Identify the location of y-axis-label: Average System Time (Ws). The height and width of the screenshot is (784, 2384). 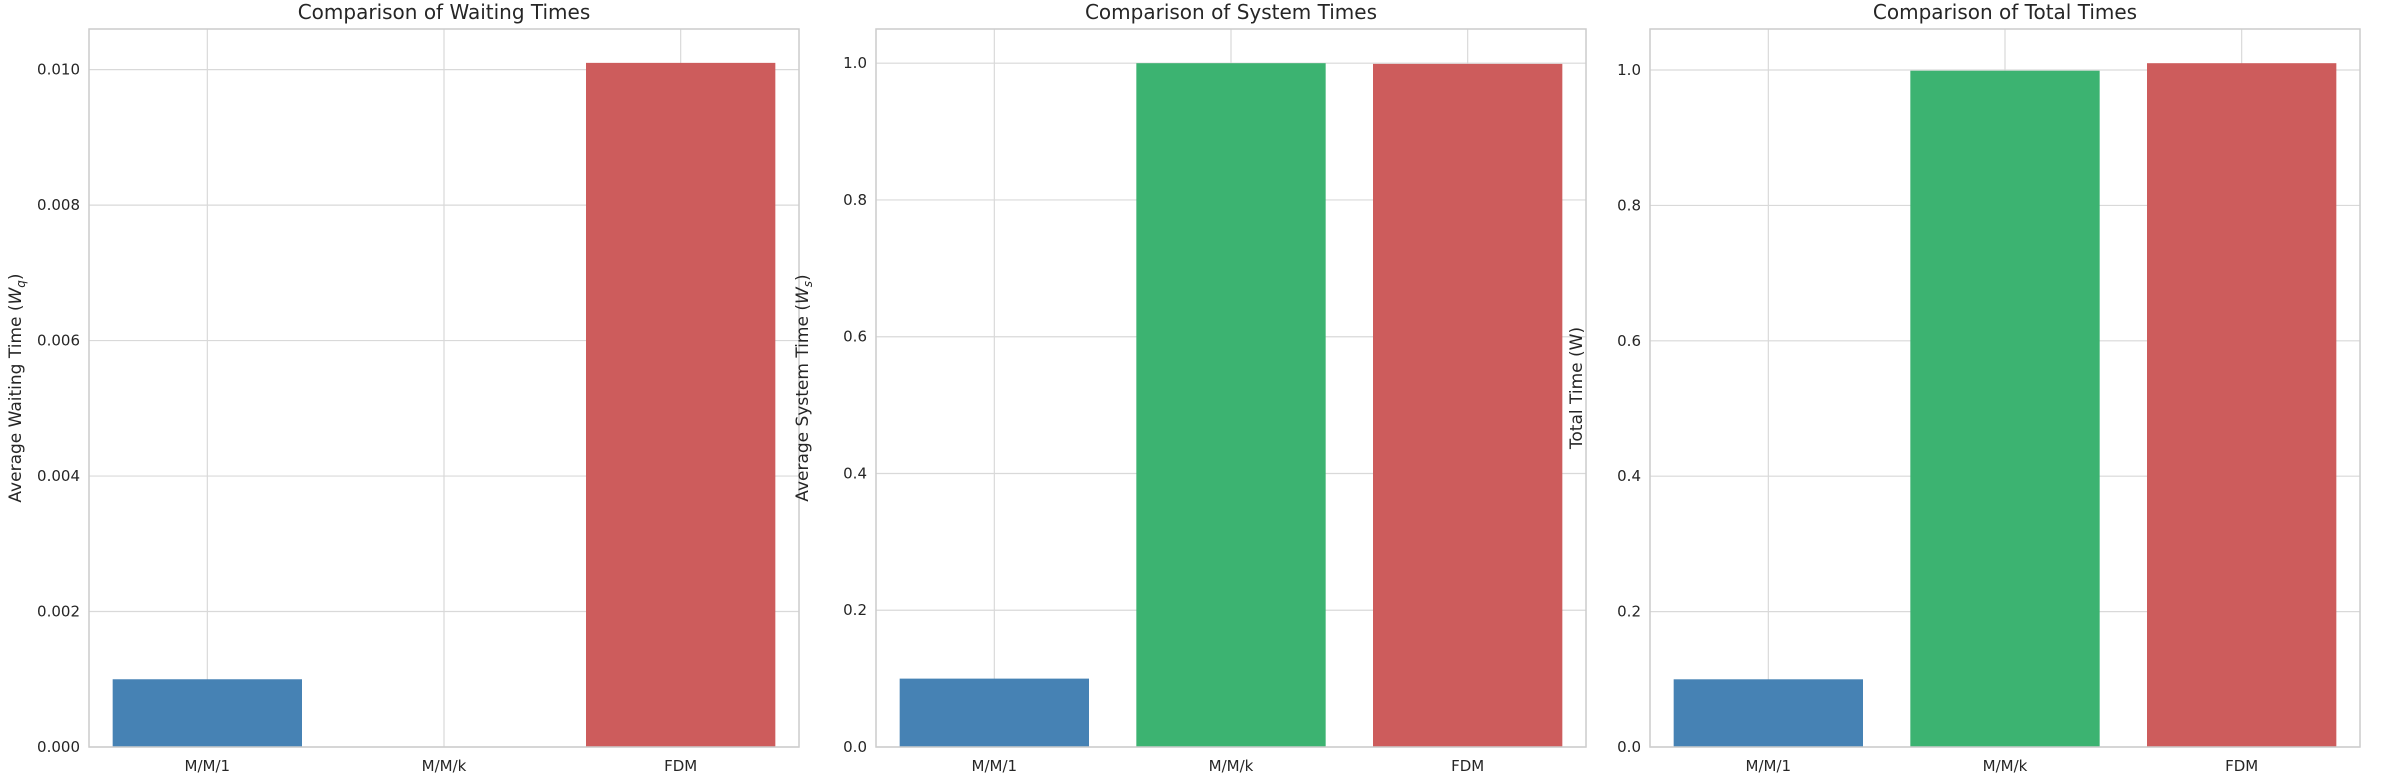
(804, 387).